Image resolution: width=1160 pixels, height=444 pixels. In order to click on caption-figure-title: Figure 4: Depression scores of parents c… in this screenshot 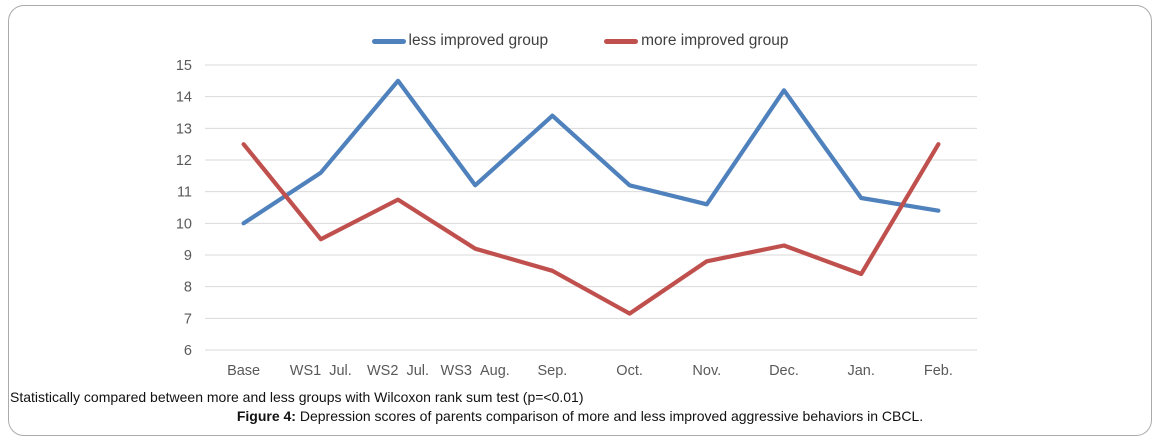, I will do `click(580, 416)`.